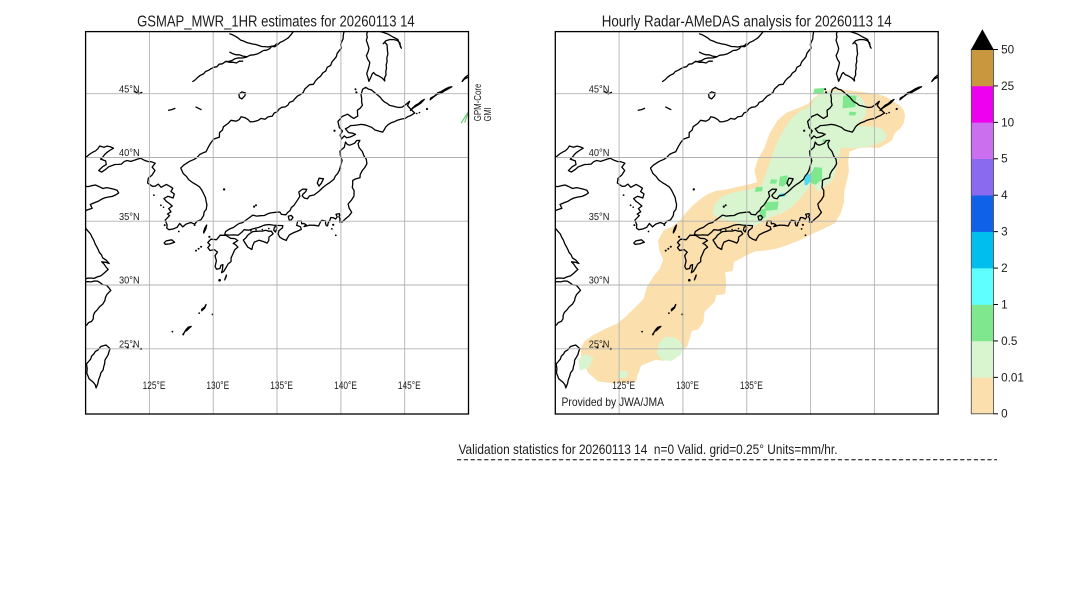 This screenshot has width=1080, height=612. I want to click on svg-text: 140°E, so click(345, 386).